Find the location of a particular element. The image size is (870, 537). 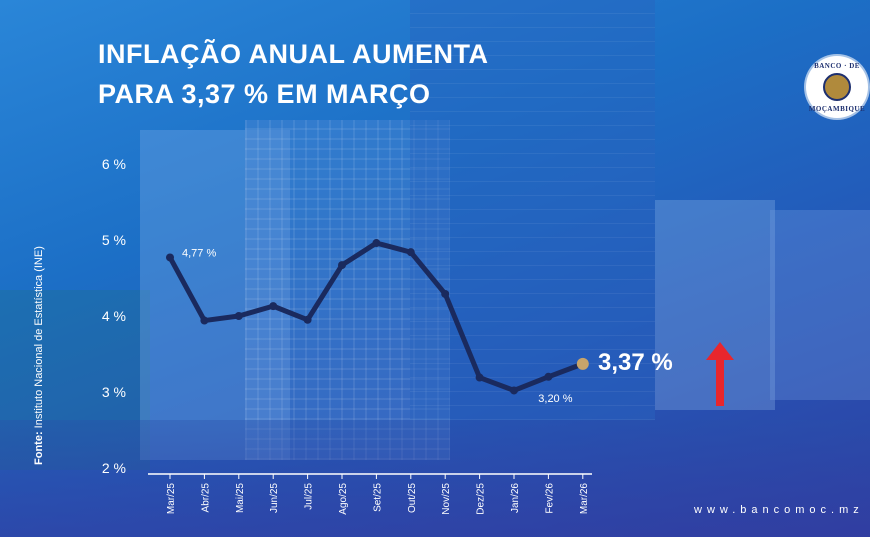

x-tick-label: Mar/25 is located at coordinates (171, 499).